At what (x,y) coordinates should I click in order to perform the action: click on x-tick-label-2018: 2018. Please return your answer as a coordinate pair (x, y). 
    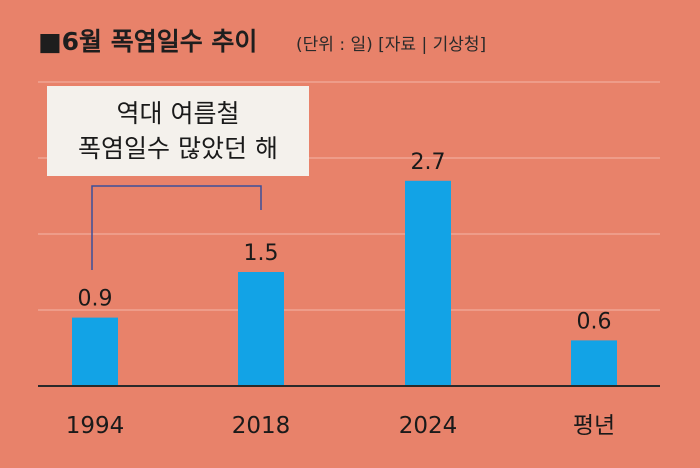
    Looking at the image, I should click on (261, 426).